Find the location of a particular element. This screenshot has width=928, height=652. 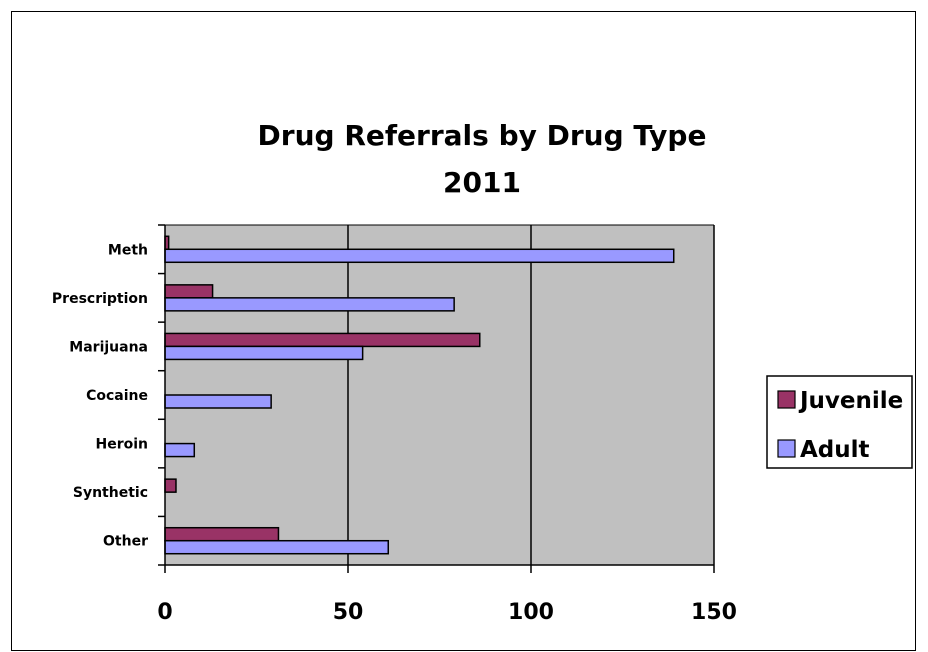

bar-adult-other is located at coordinates (277, 547).